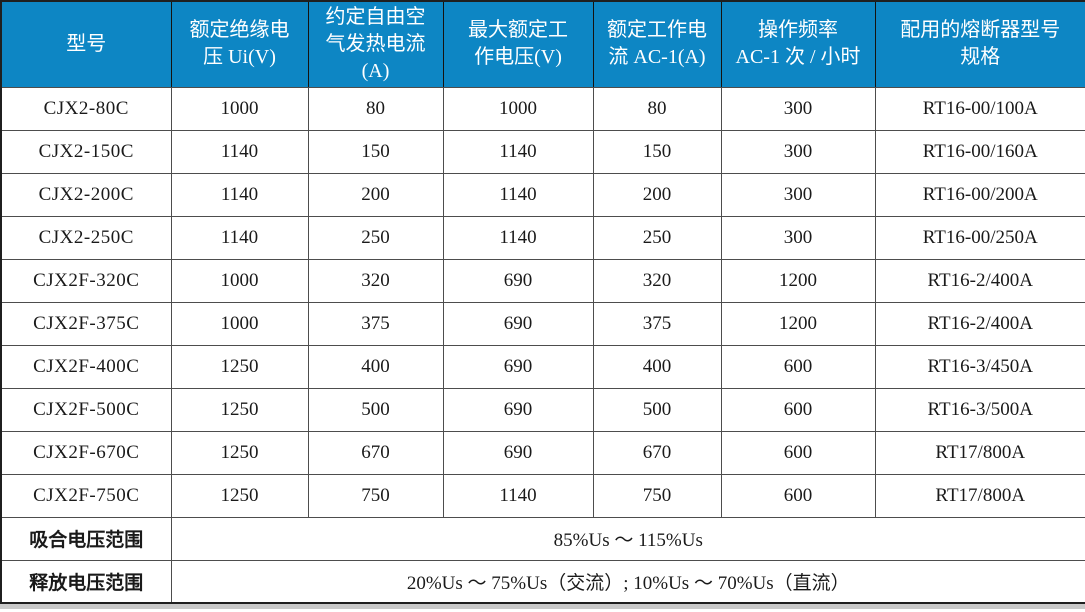 This screenshot has height=612, width=1085. I want to click on model-cell: CJX2F-670C, so click(86, 452).